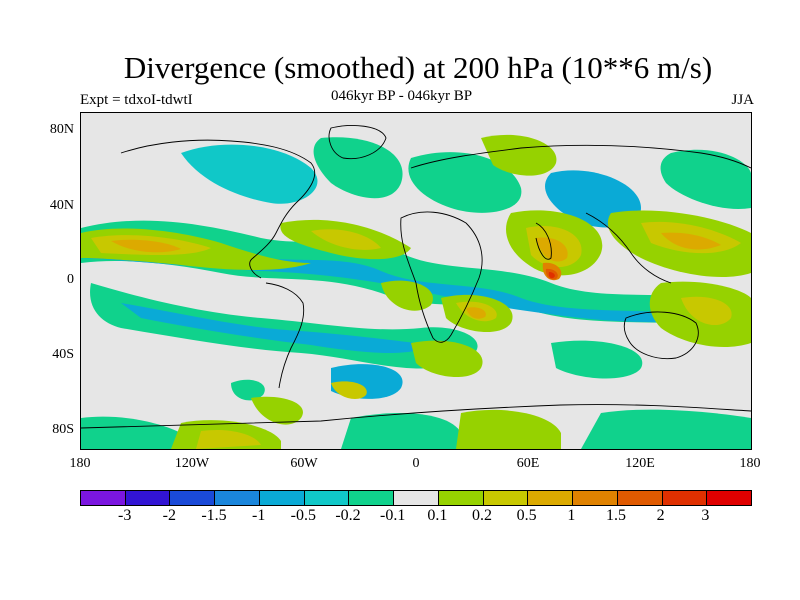 This screenshot has height=600, width=800. Describe the element at coordinates (61, 205) in the screenshot. I see `lat-label-40n: 40N` at that location.